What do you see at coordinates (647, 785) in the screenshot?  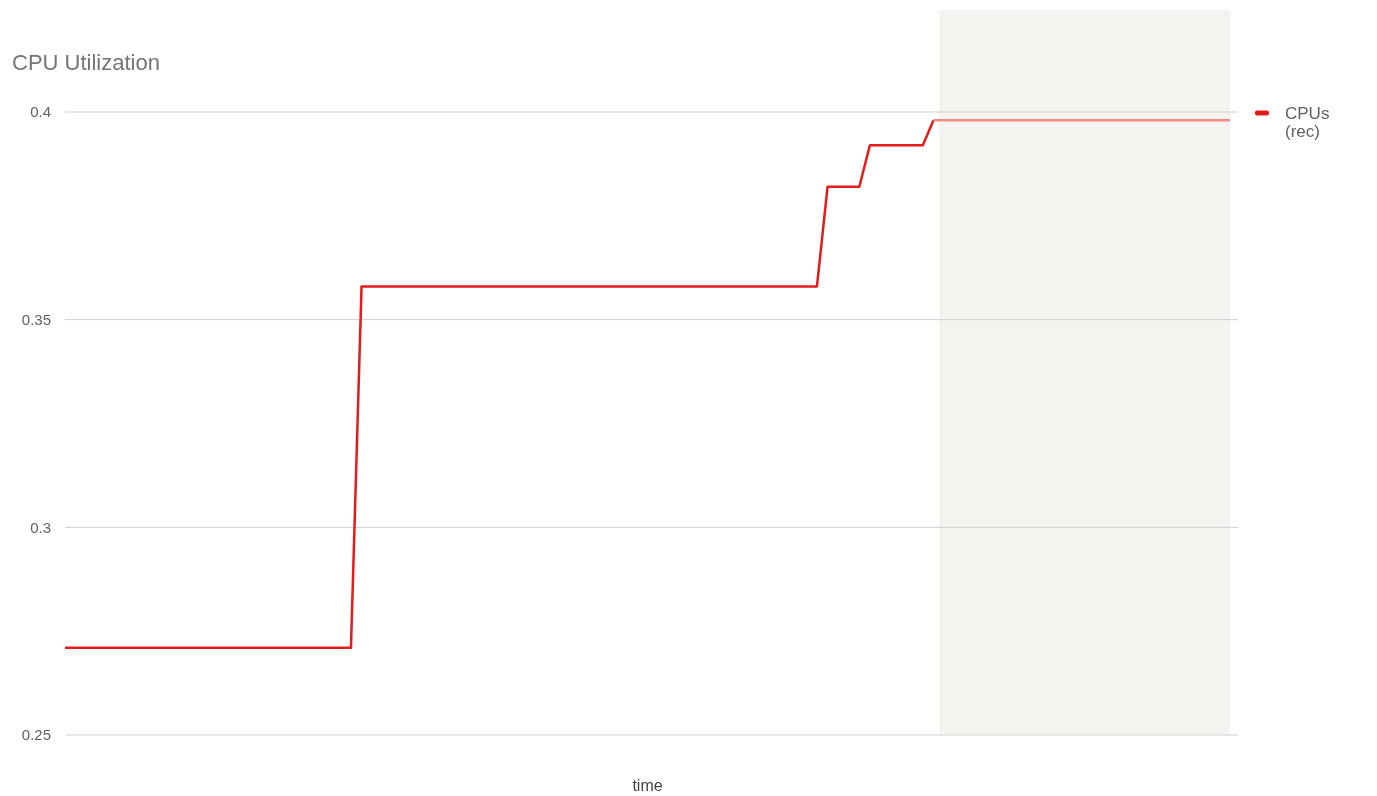 I see `x-axis-title: time` at bounding box center [647, 785].